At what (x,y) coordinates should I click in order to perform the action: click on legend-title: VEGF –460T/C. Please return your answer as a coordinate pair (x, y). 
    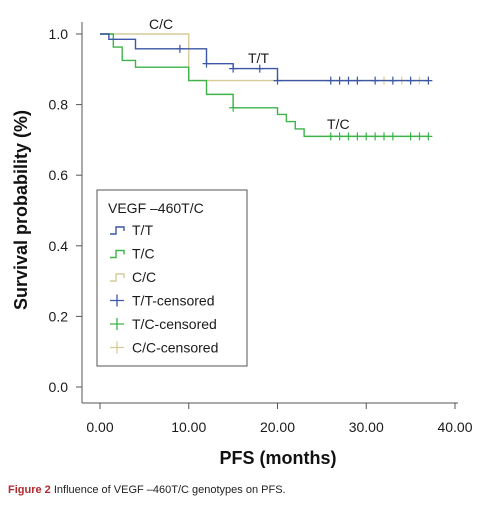
    Looking at the image, I should click on (156, 208).